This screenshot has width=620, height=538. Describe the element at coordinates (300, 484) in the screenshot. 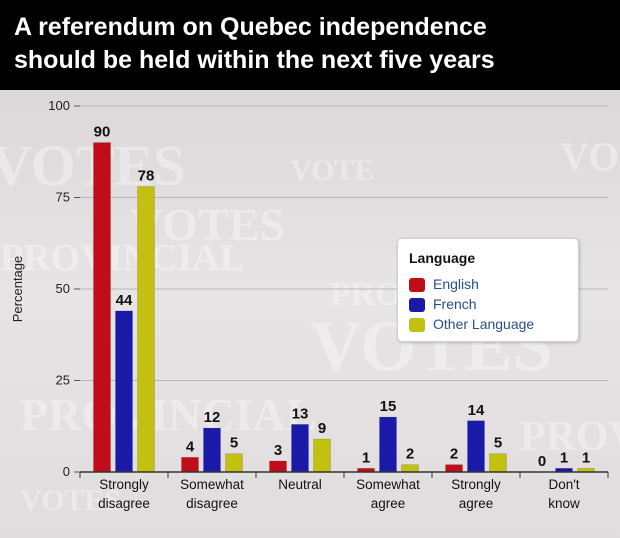

I see `x-category-label: Neutral` at that location.